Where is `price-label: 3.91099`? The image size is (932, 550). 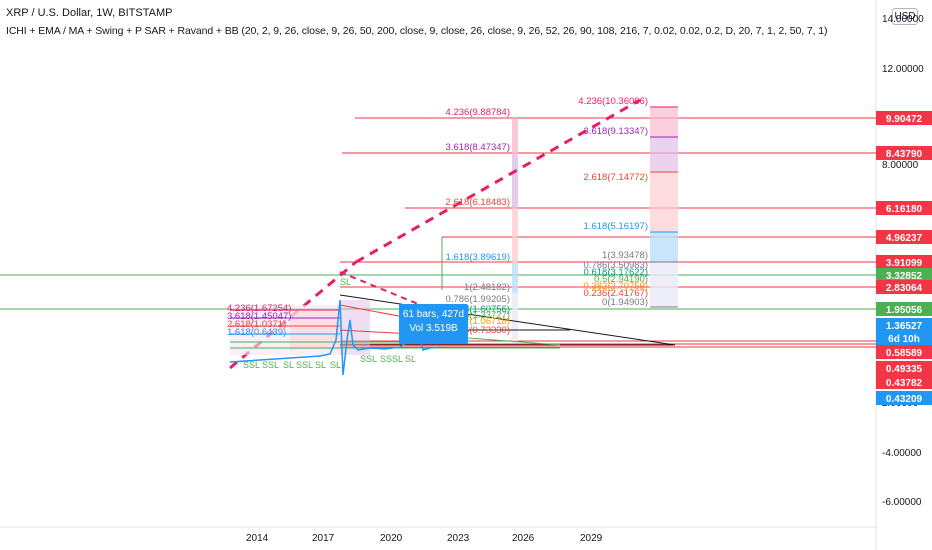 price-label: 3.91099 is located at coordinates (904, 263).